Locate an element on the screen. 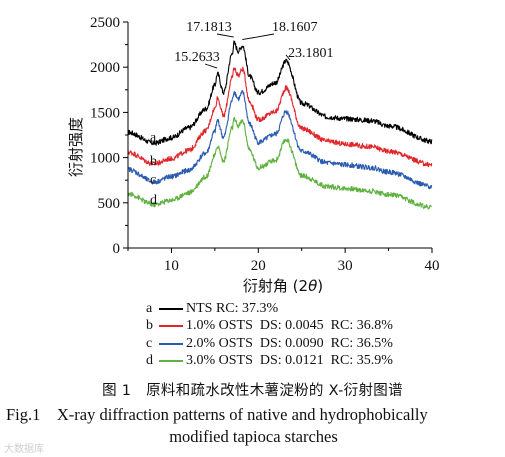  y-tick-label: 2500 is located at coordinates (105, 23).